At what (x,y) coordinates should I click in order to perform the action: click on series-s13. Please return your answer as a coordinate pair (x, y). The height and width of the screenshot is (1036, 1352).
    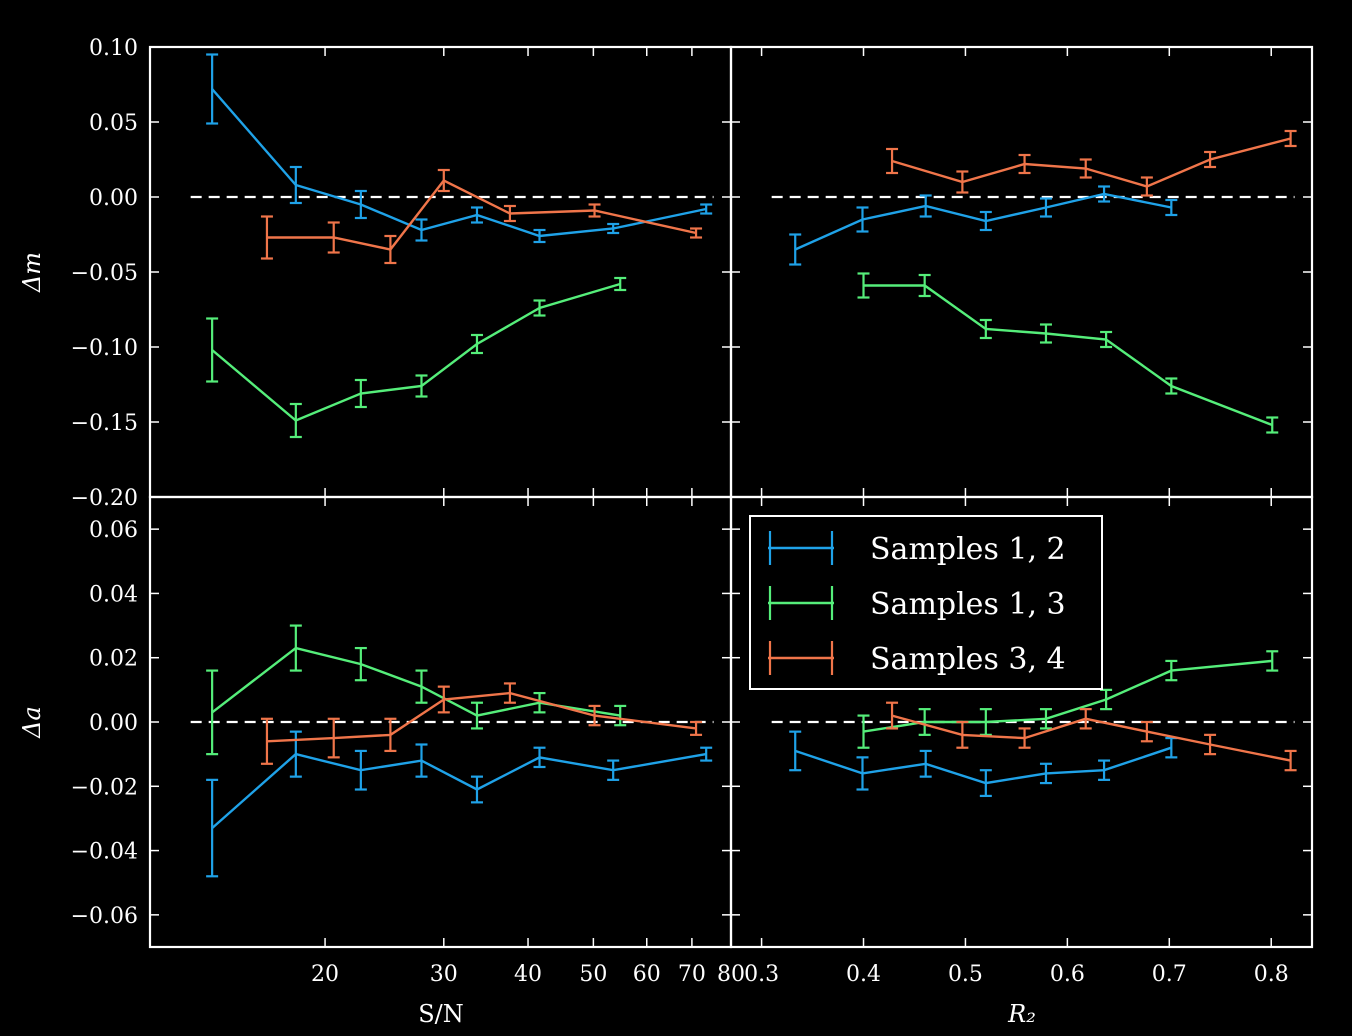
    Looking at the image, I should click on (416, 690).